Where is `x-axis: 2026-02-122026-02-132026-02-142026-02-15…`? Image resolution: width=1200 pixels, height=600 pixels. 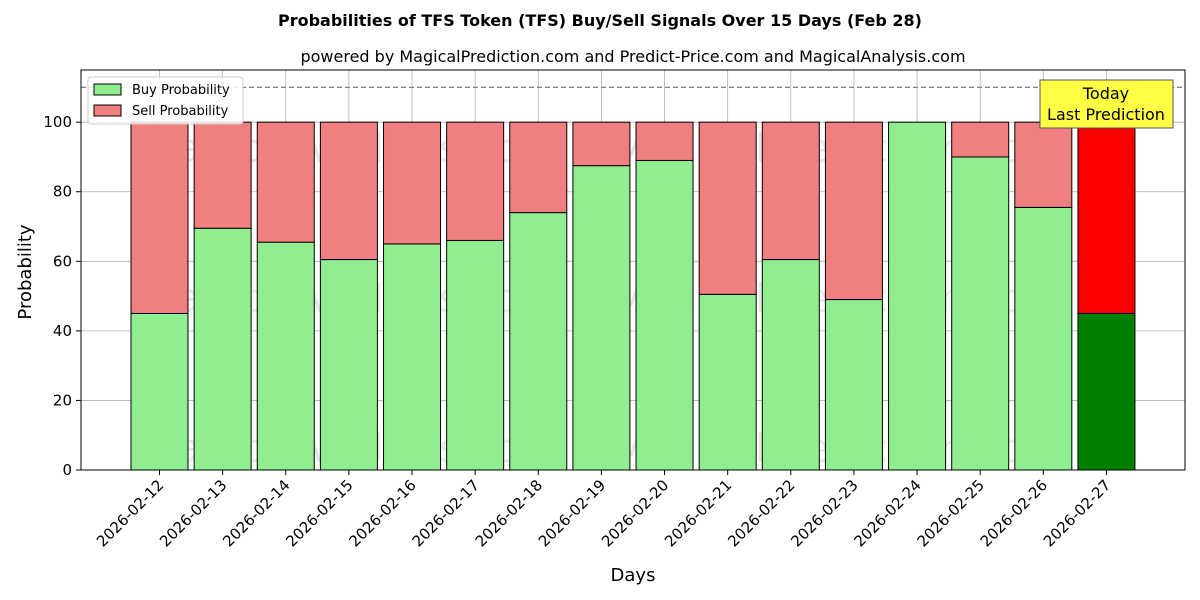 x-axis: 2026-02-122026-02-132026-02-142026-02-15… is located at coordinates (603, 510).